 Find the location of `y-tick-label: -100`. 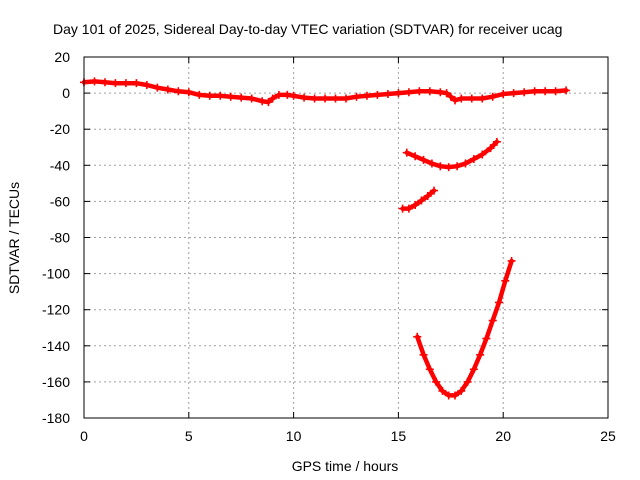

y-tick-label: -100 is located at coordinates (56, 274).